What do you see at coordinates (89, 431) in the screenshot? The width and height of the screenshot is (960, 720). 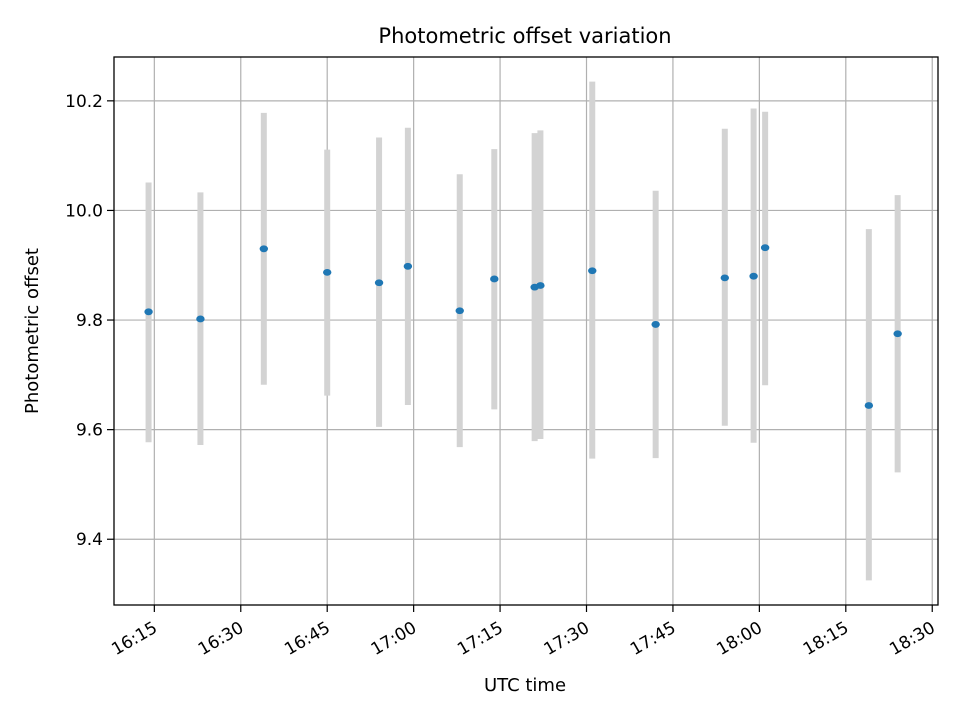 I see `y-tick-label: 9.6` at bounding box center [89, 431].